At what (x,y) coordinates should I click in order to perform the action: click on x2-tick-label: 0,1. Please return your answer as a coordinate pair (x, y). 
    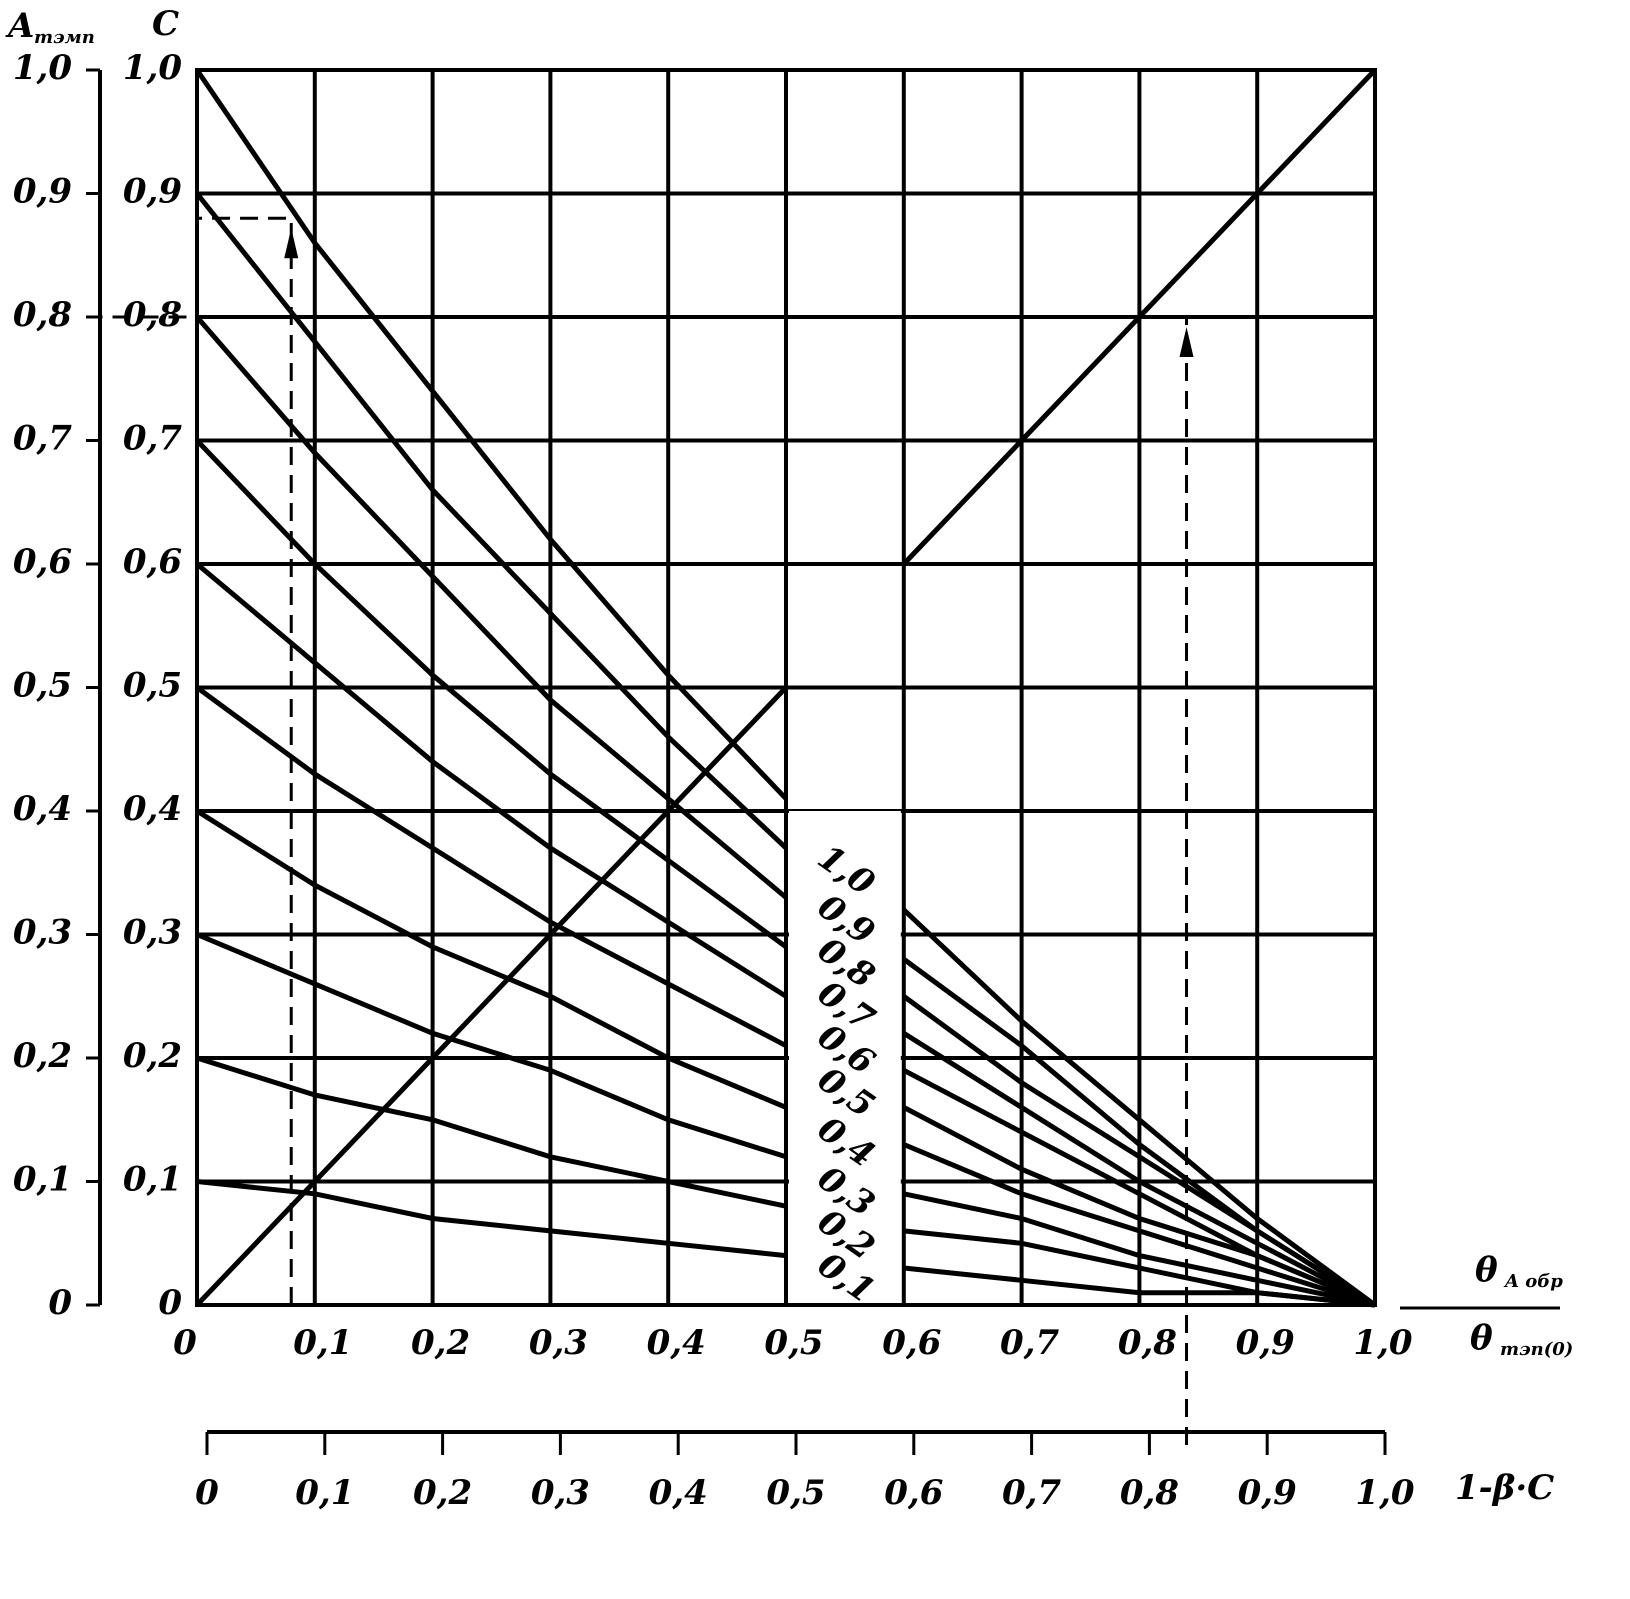
    Looking at the image, I should click on (324, 1493).